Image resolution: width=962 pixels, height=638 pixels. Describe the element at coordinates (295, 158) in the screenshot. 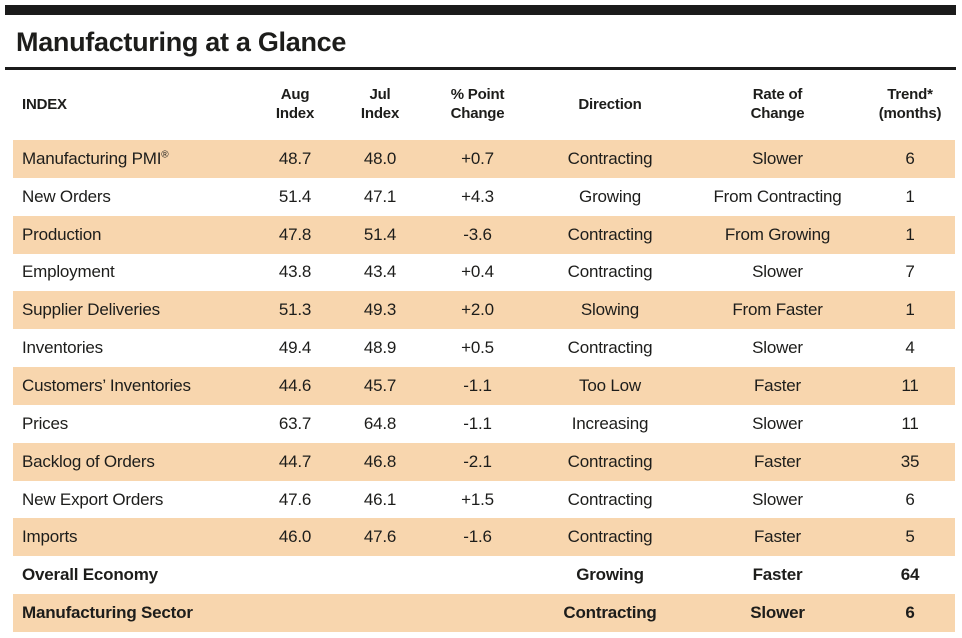

I see `cell-aug: 48.7` at that location.